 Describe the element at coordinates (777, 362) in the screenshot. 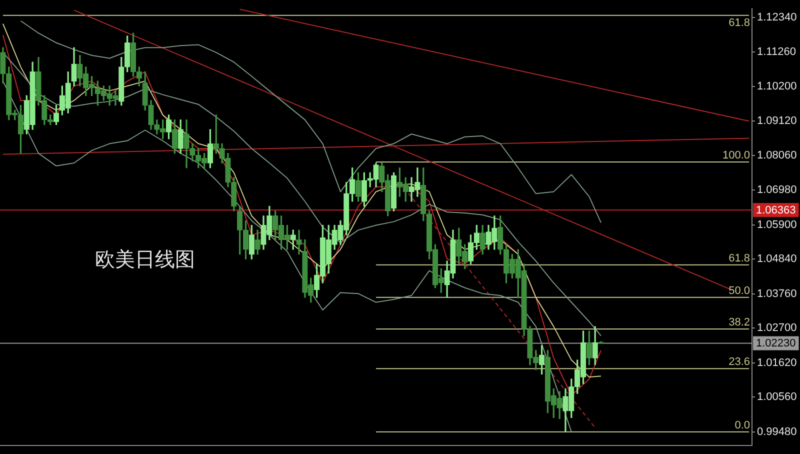

I see `y-tick-label: 1.01620` at that location.